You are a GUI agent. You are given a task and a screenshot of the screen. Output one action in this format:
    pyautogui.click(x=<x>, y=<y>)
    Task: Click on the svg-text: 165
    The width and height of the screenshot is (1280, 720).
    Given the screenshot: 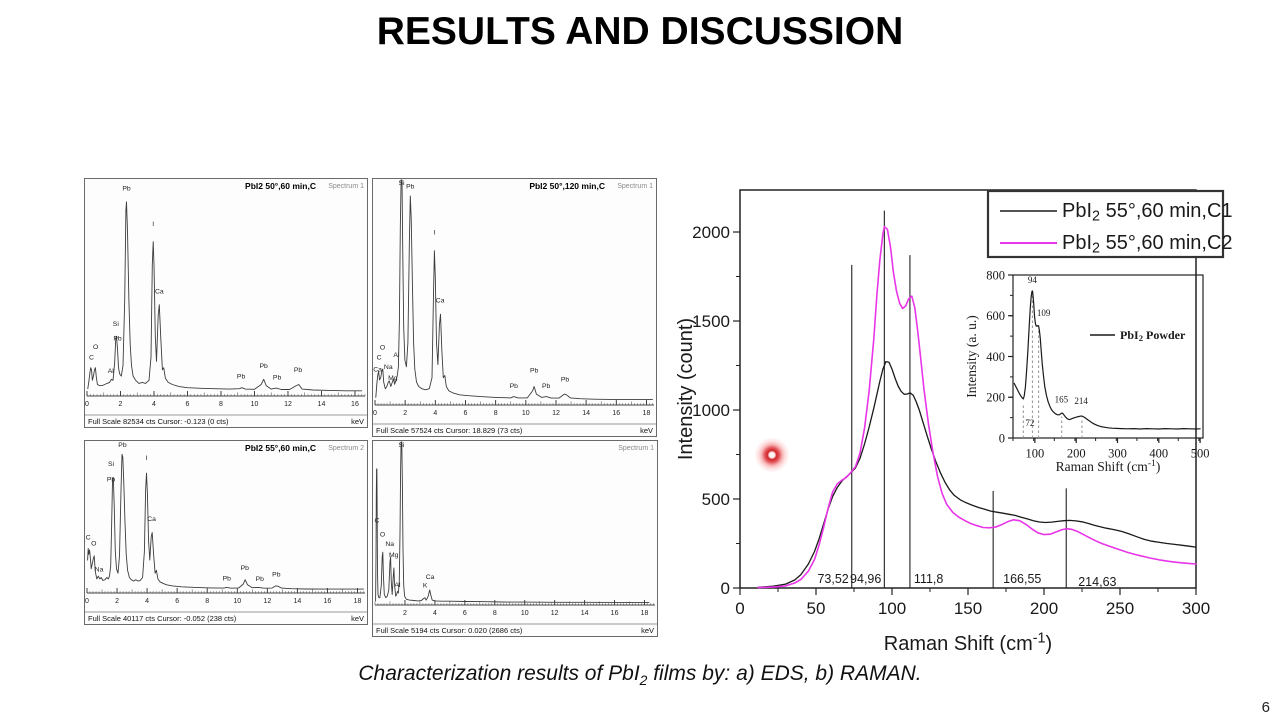 What is the action you would take?
    pyautogui.click(x=1062, y=399)
    